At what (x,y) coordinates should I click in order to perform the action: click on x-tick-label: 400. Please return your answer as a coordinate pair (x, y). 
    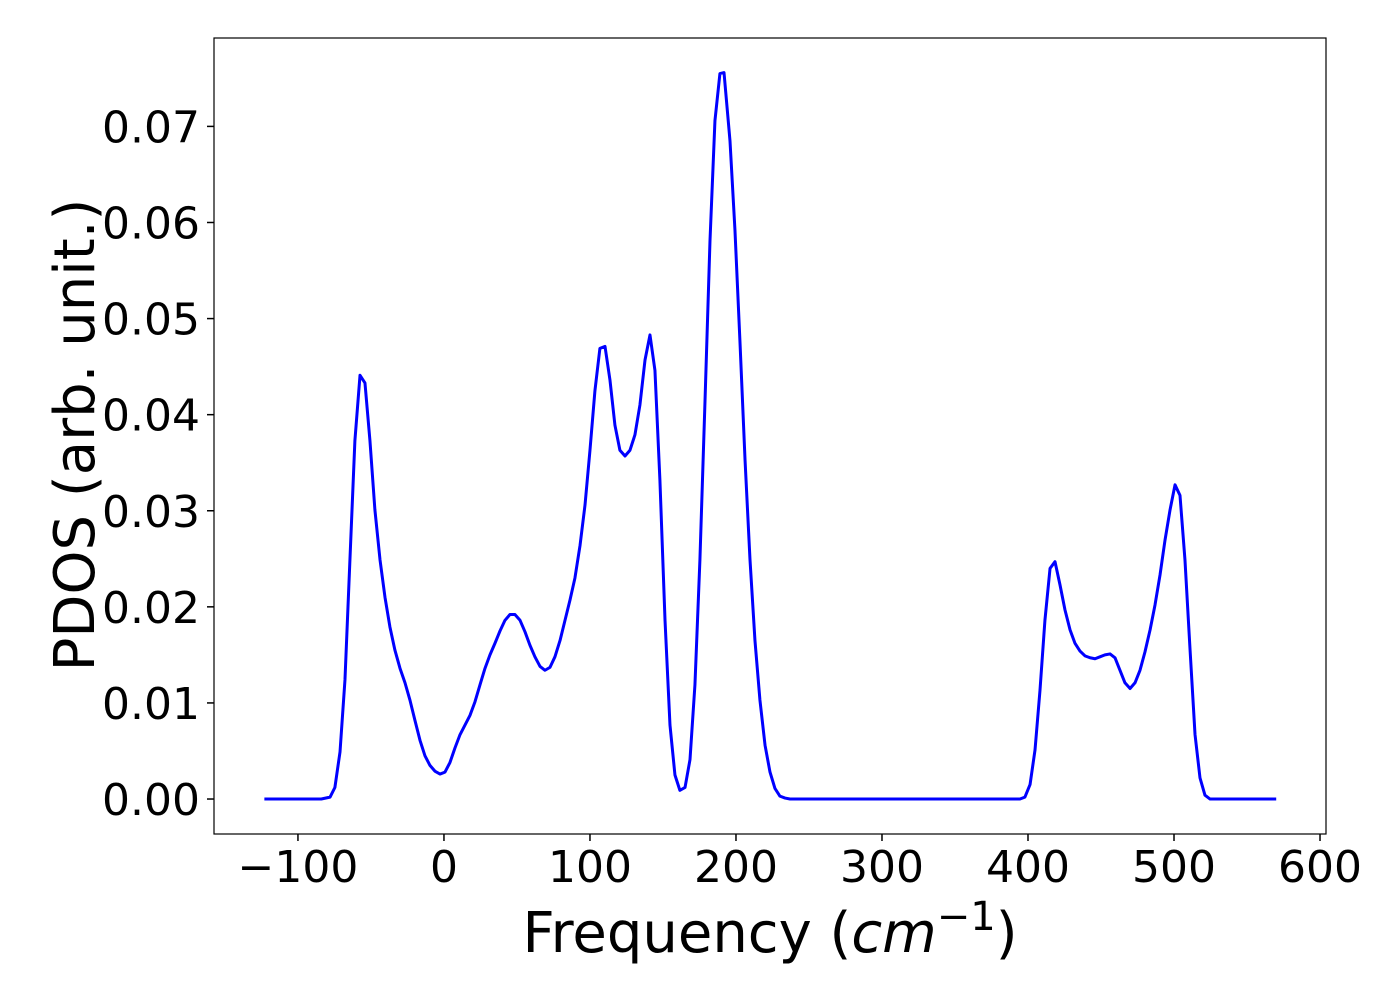
    Looking at the image, I should click on (1028, 867).